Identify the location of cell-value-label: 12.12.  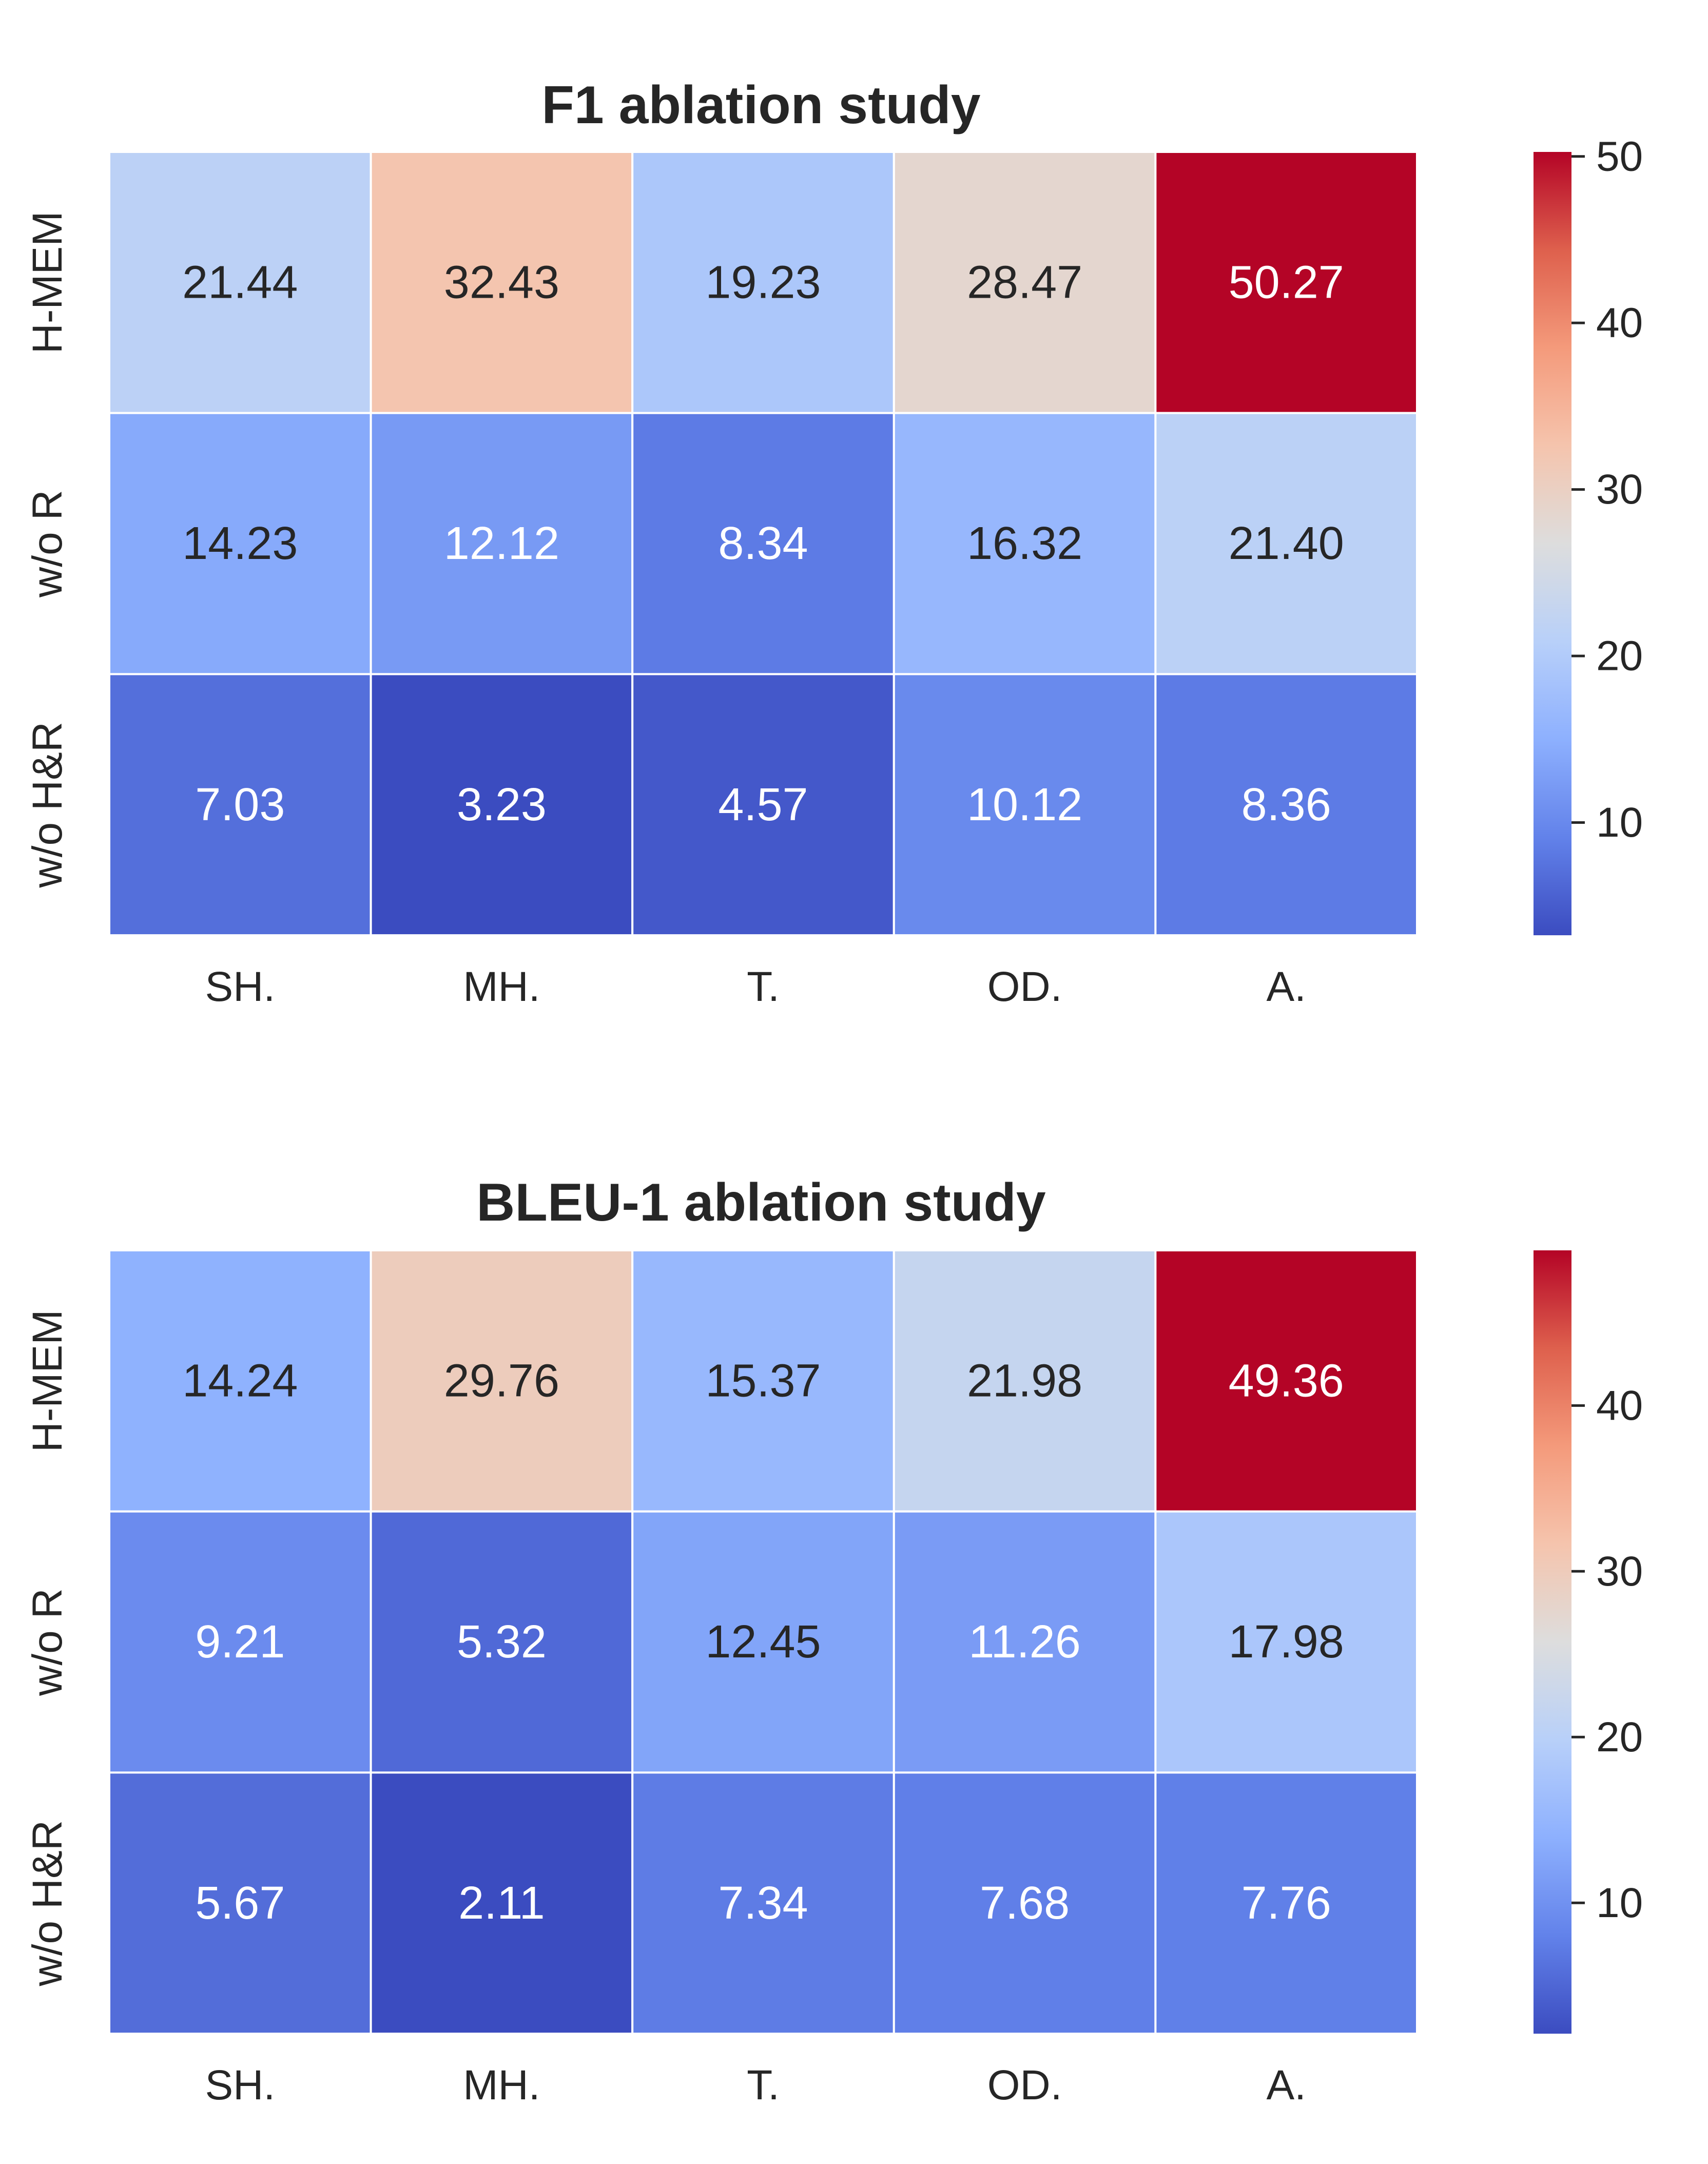
(501, 544).